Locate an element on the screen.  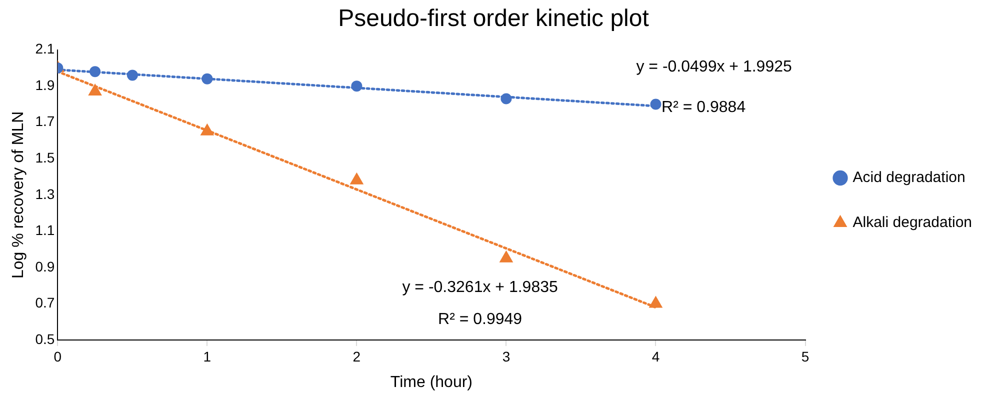
annotation: y = -0.0499x + 1.9925 is located at coordinates (714, 67).